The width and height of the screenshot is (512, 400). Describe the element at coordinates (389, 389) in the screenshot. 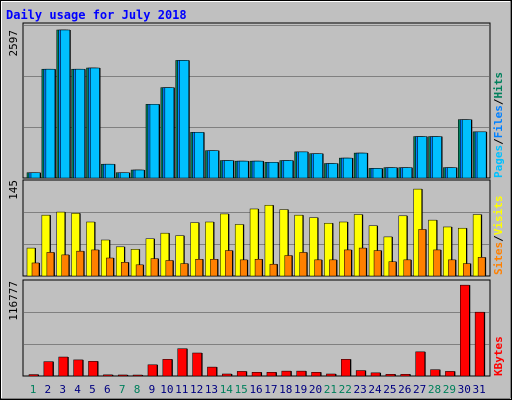

I see `x-tick-label-day-25: 25` at that location.